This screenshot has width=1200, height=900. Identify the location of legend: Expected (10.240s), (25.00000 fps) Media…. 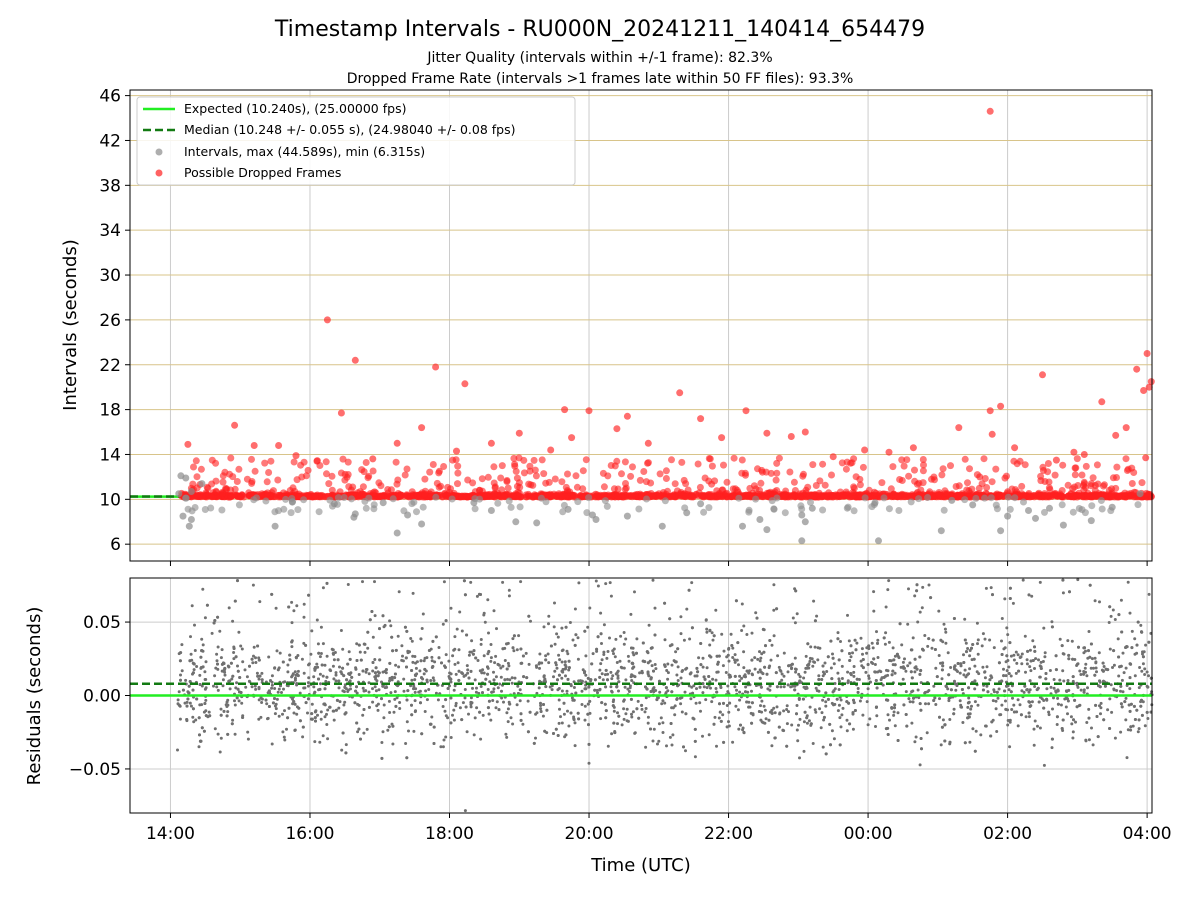
(356, 141).